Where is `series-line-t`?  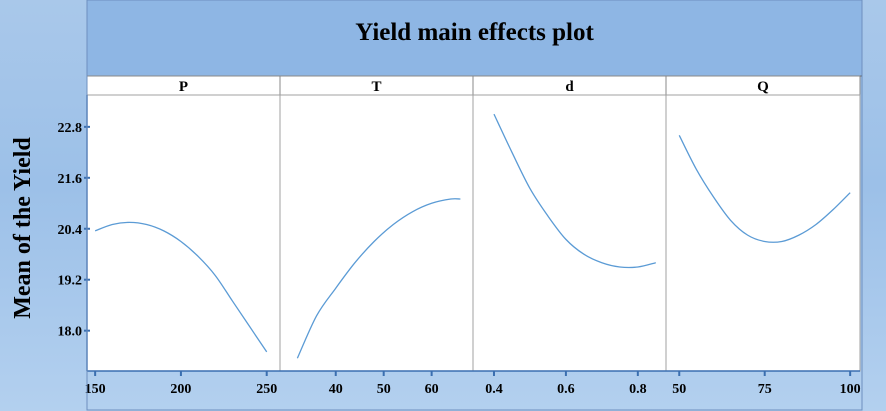
series-line-t is located at coordinates (378, 278).